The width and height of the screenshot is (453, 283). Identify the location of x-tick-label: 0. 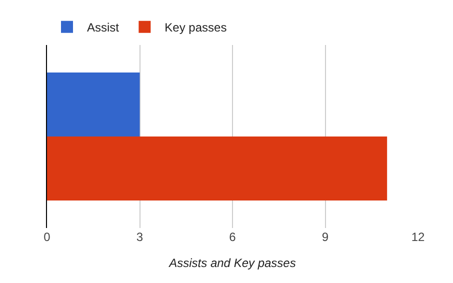
(47, 237).